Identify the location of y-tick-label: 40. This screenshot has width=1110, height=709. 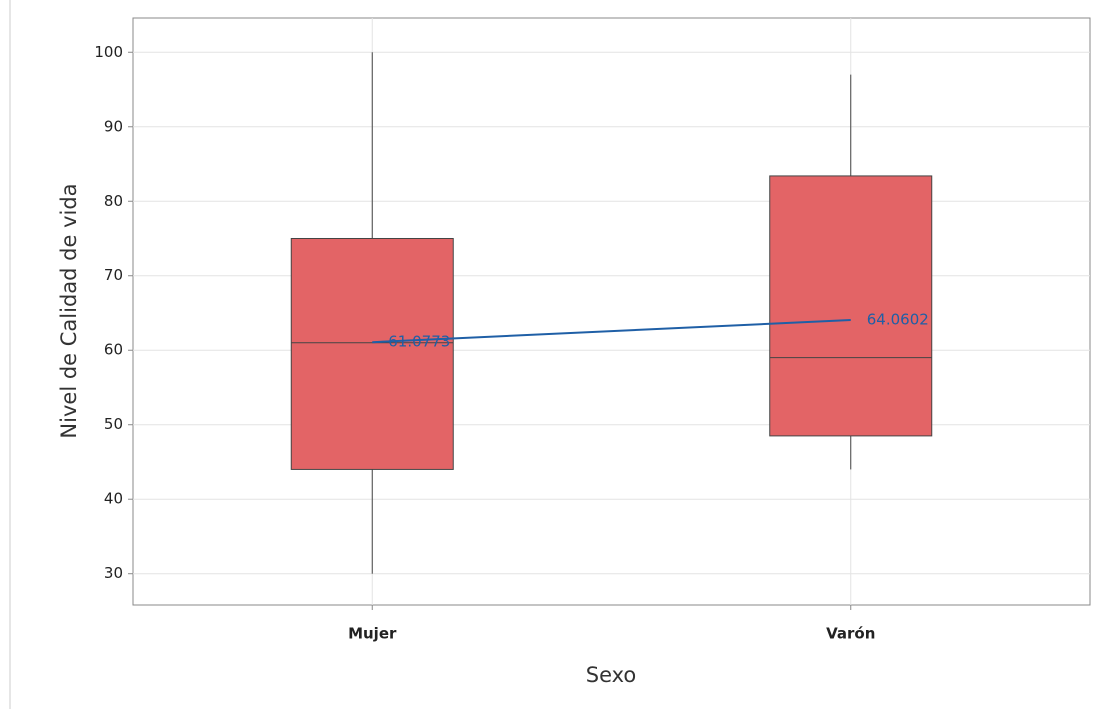
(113, 499).